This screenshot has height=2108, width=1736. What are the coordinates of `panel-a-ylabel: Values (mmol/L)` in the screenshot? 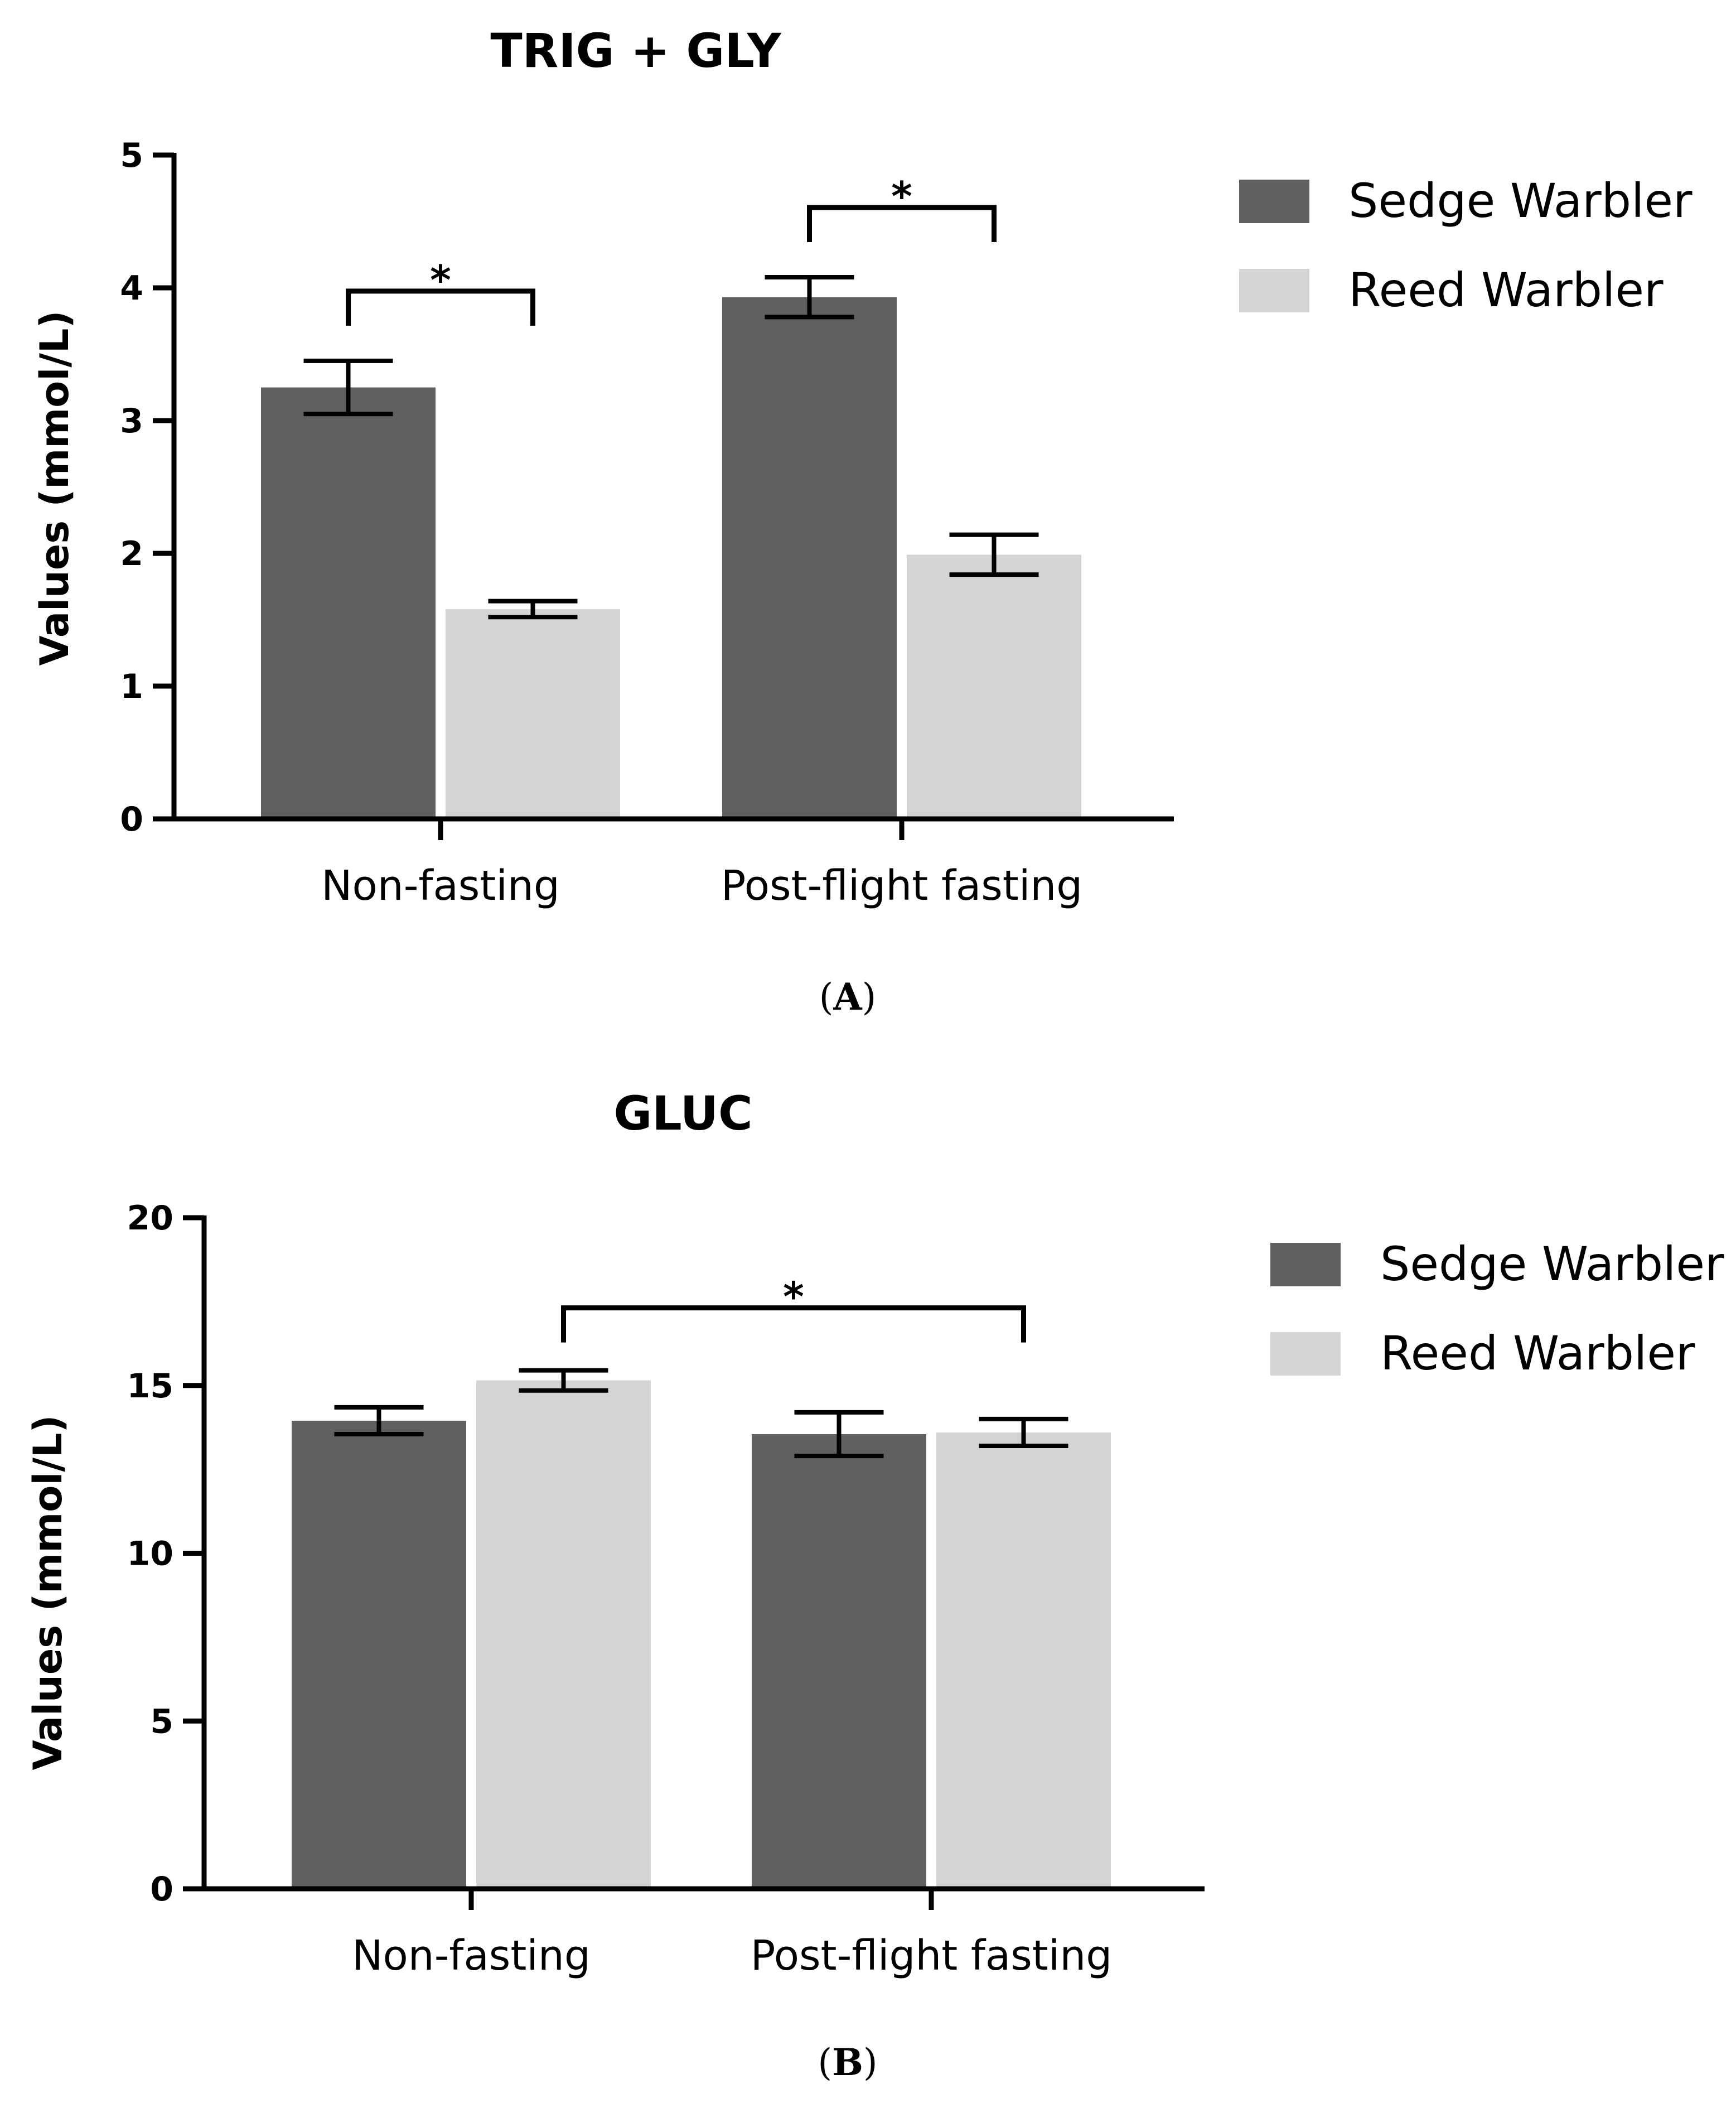 It's located at (55, 488).